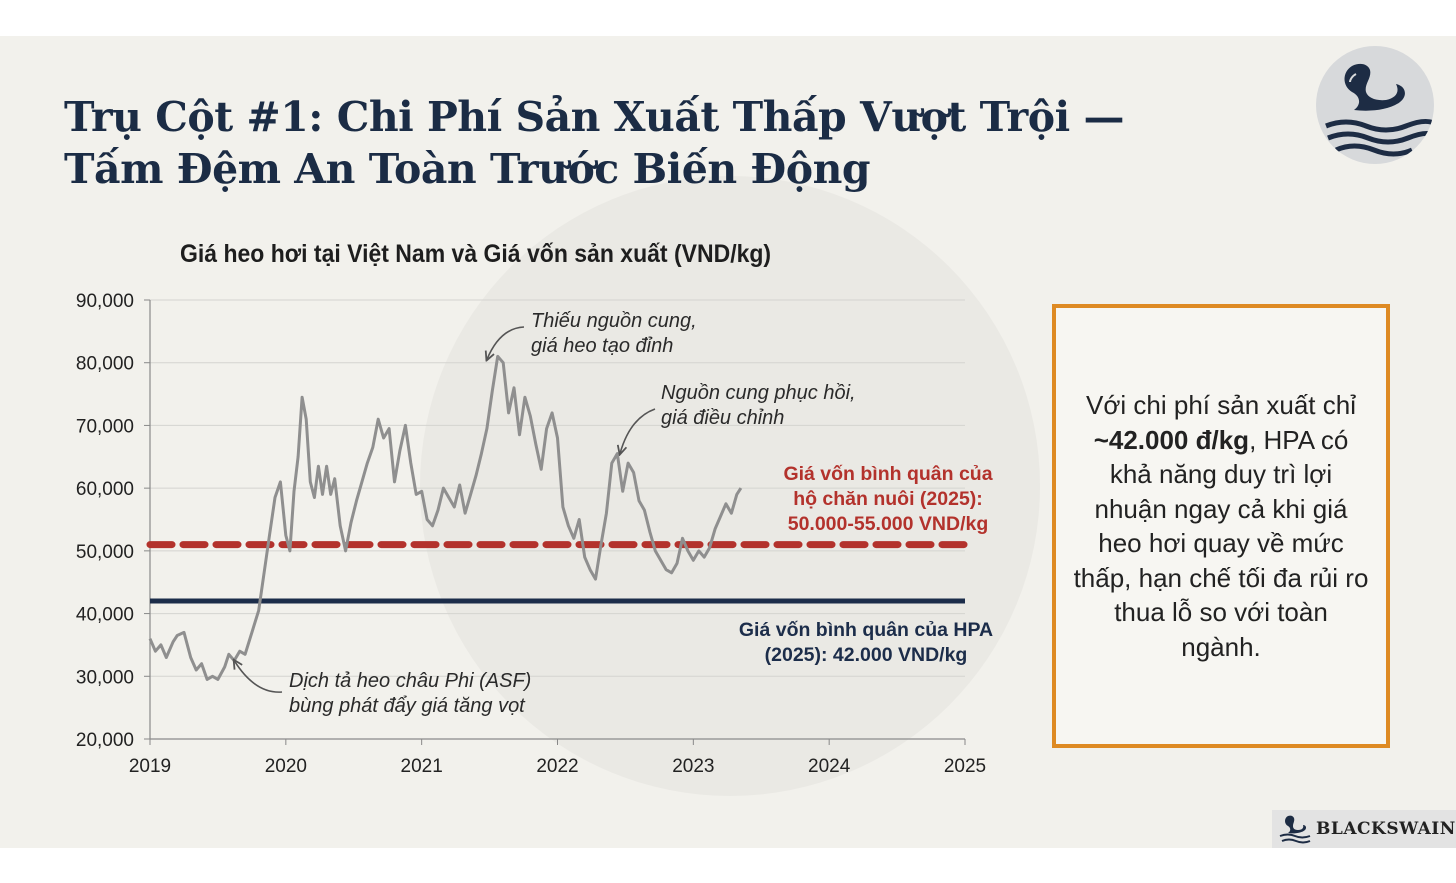 The image size is (1456, 883). What do you see at coordinates (829, 766) in the screenshot?
I see `x-tick-label: 2024` at bounding box center [829, 766].